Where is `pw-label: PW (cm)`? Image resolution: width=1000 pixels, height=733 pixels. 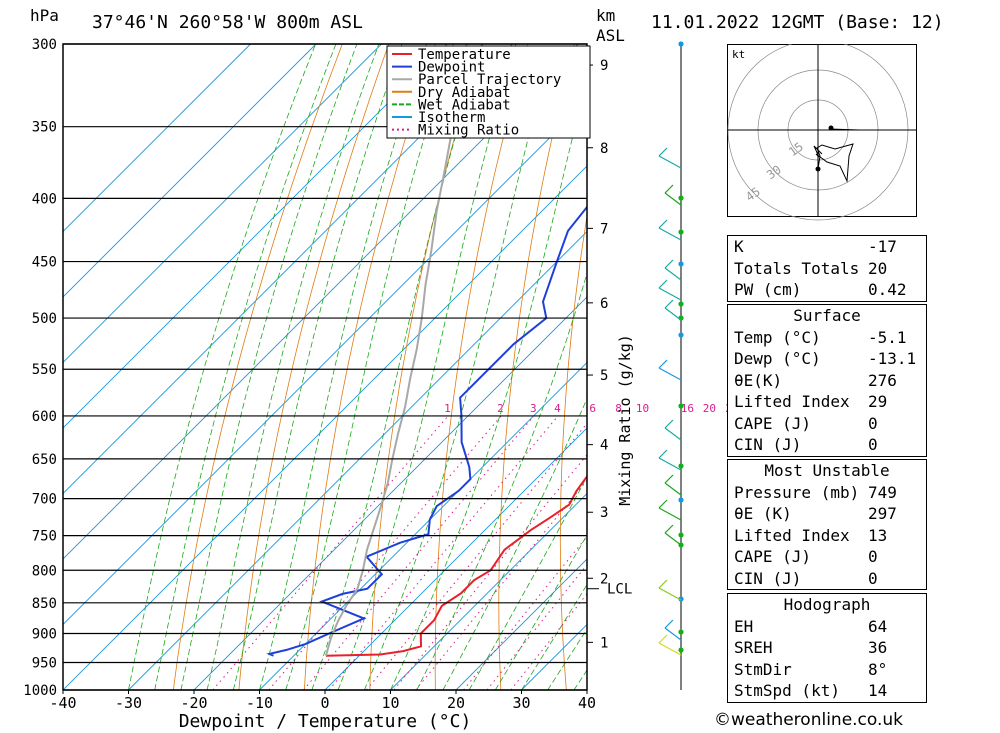 pw-label: PW (cm) is located at coordinates (768, 289).